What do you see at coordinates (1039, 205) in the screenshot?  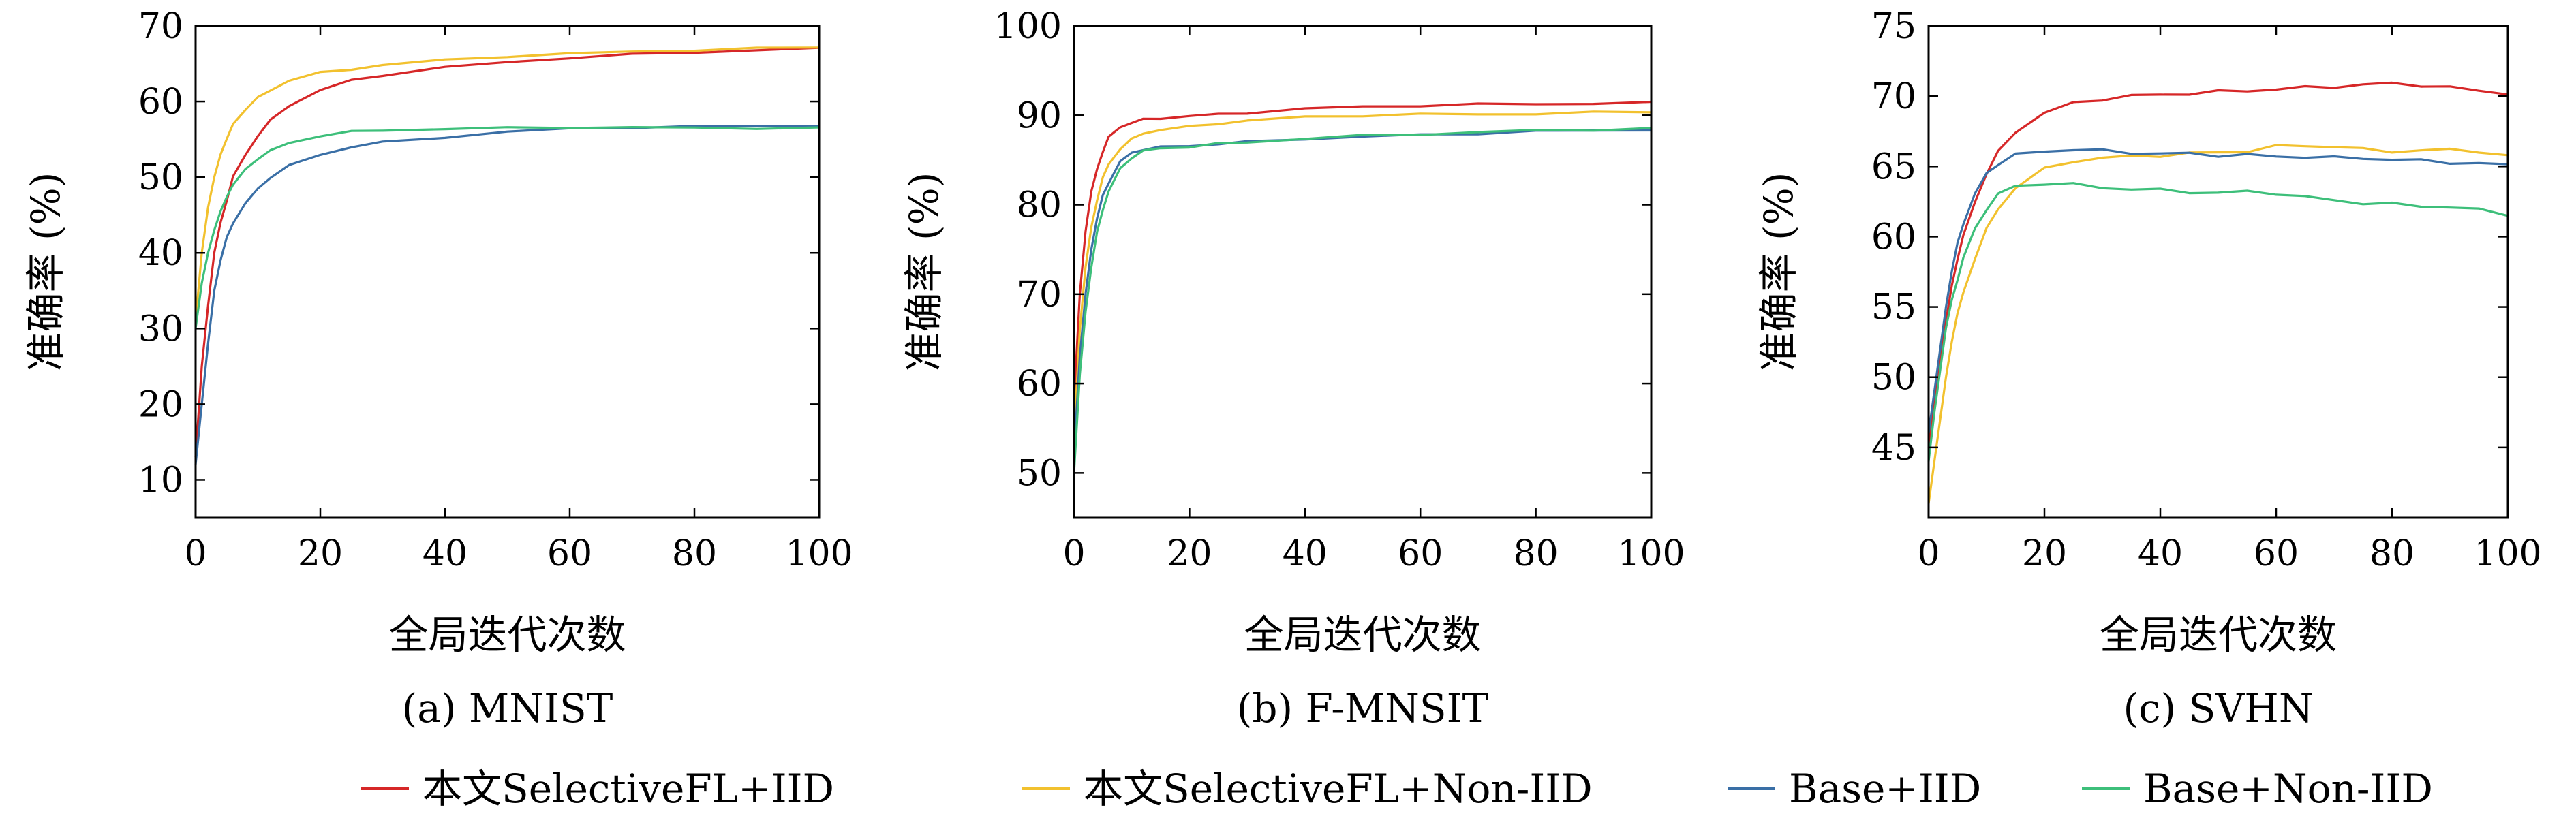 I see `y-tick-label: 80` at bounding box center [1039, 205].